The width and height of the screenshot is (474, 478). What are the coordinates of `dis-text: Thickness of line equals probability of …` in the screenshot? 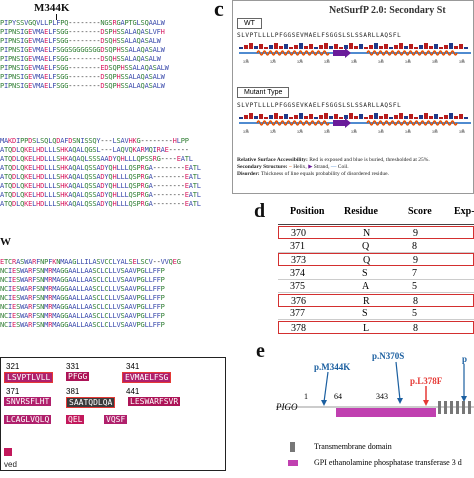 It's located at (324, 174).